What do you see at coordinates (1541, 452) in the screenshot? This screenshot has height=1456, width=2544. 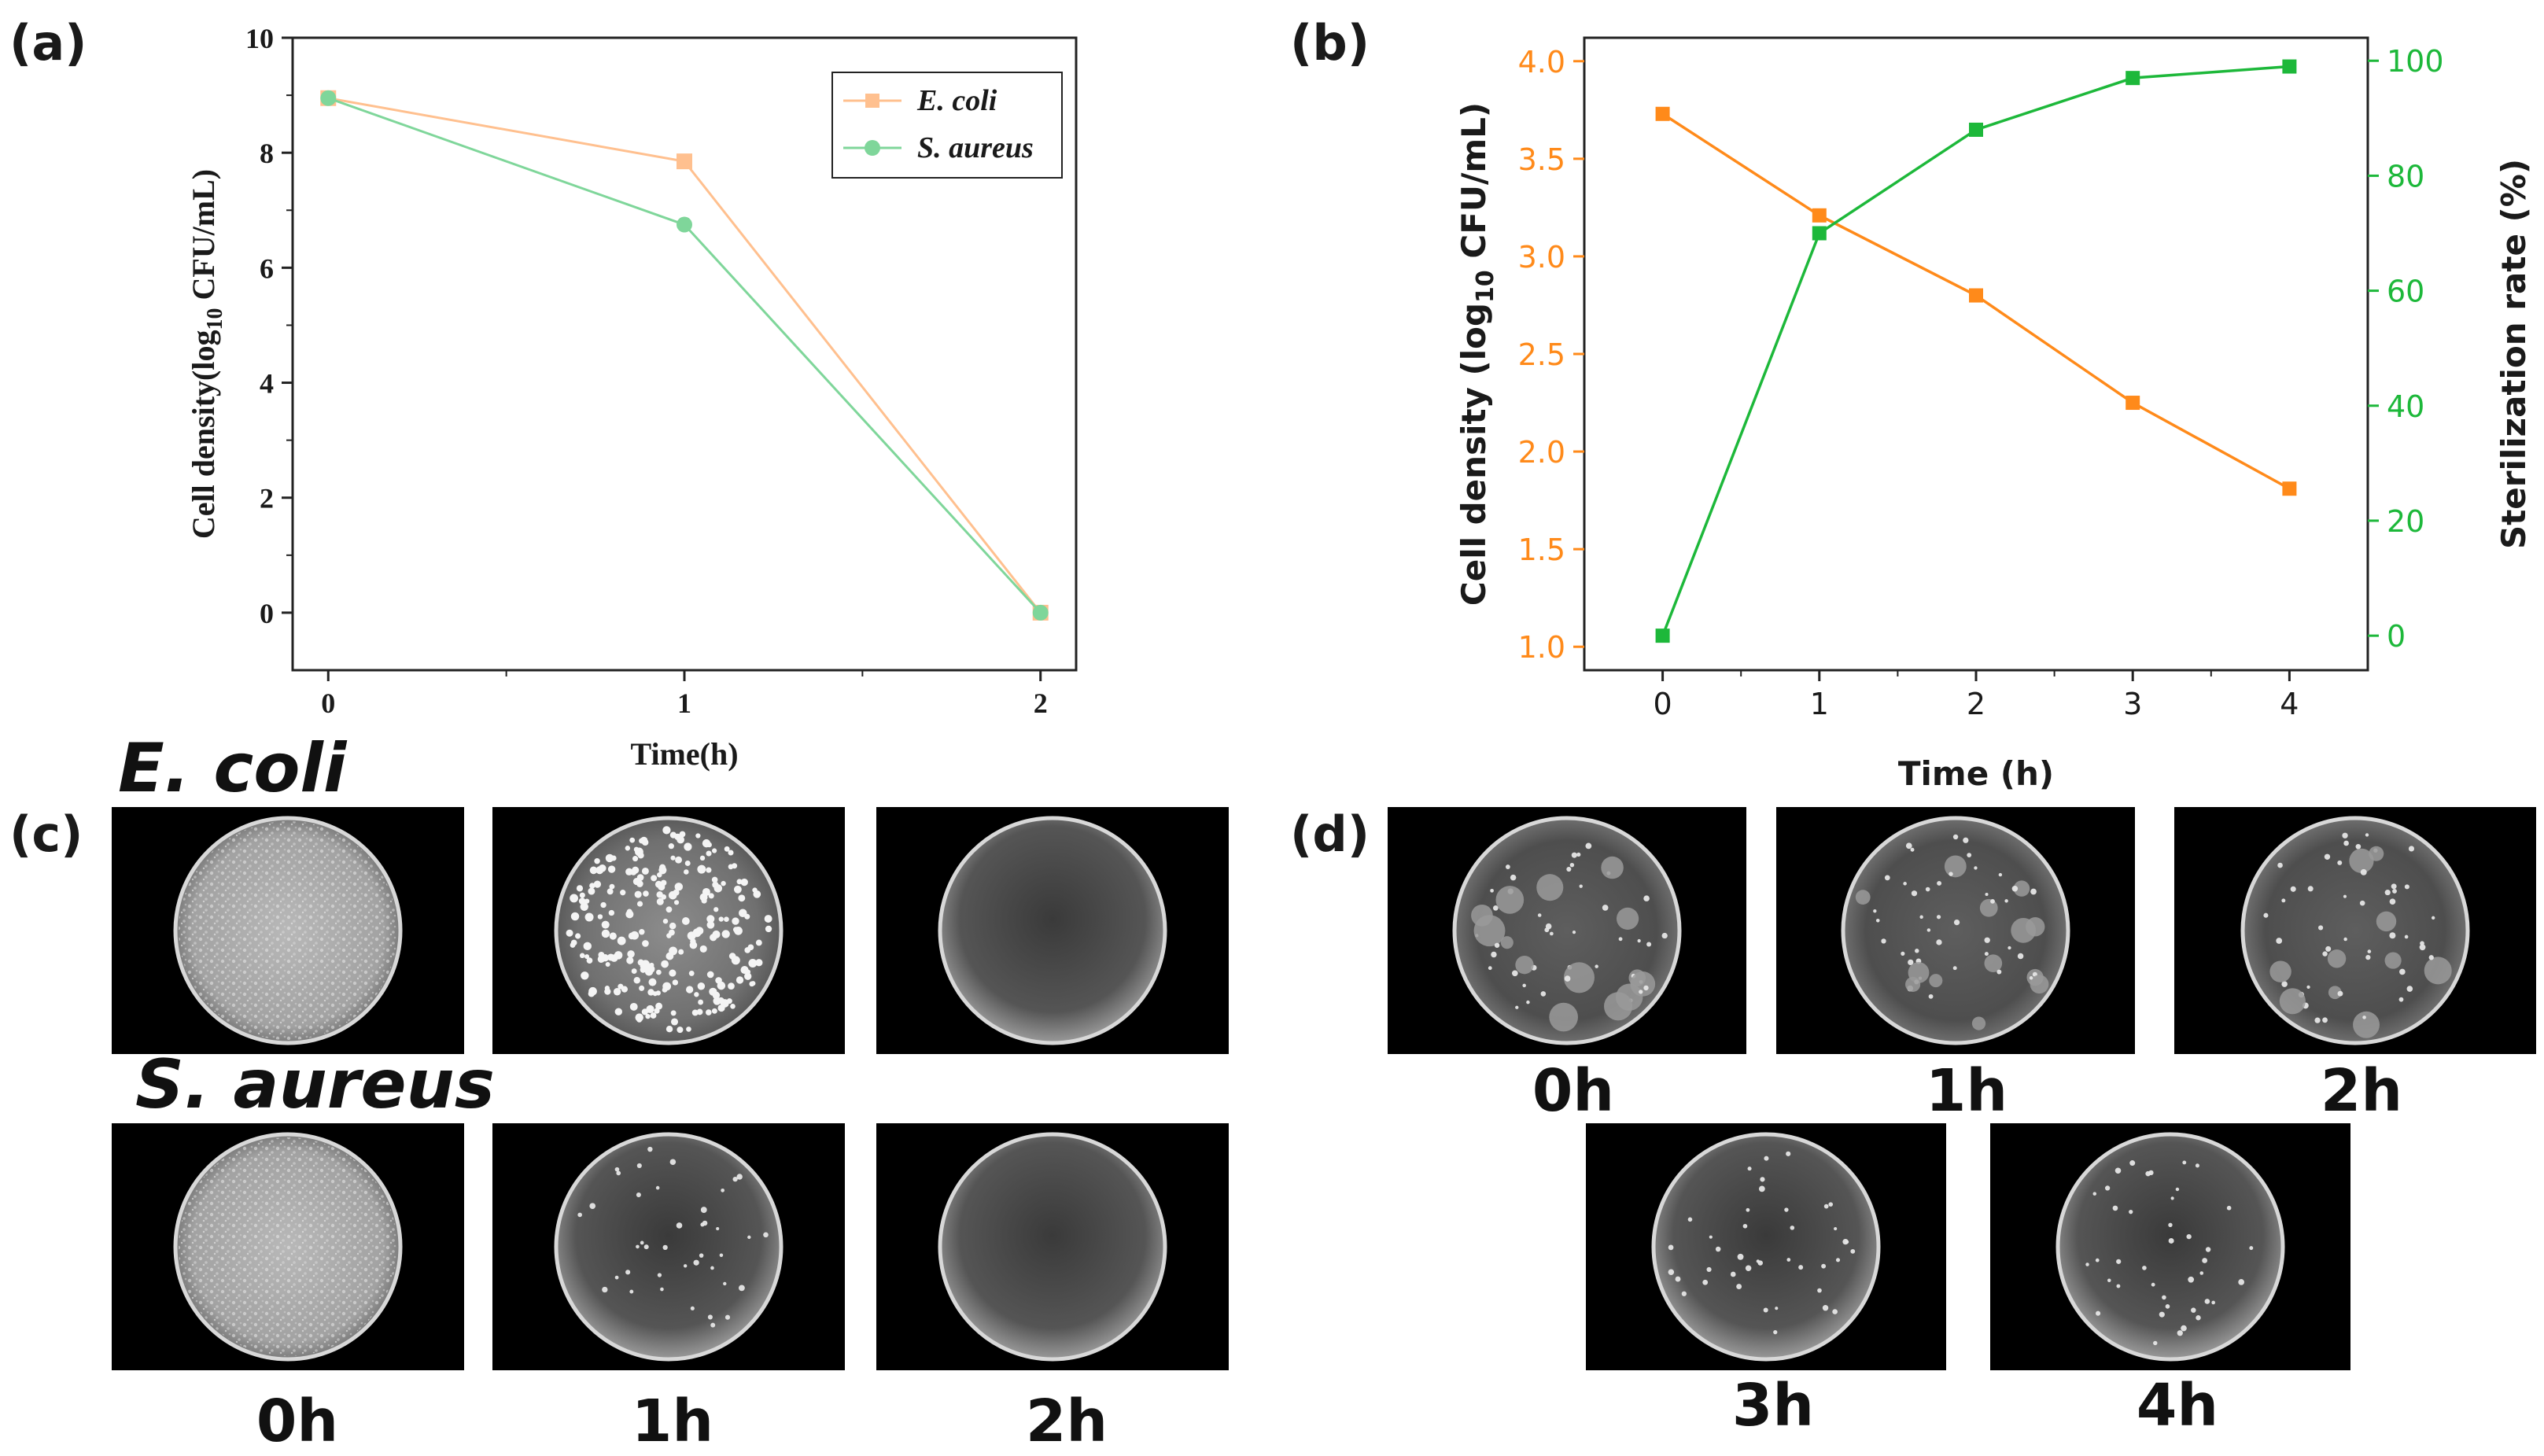 I see `chart-b-ytick-label: 2.0` at bounding box center [1541, 452].